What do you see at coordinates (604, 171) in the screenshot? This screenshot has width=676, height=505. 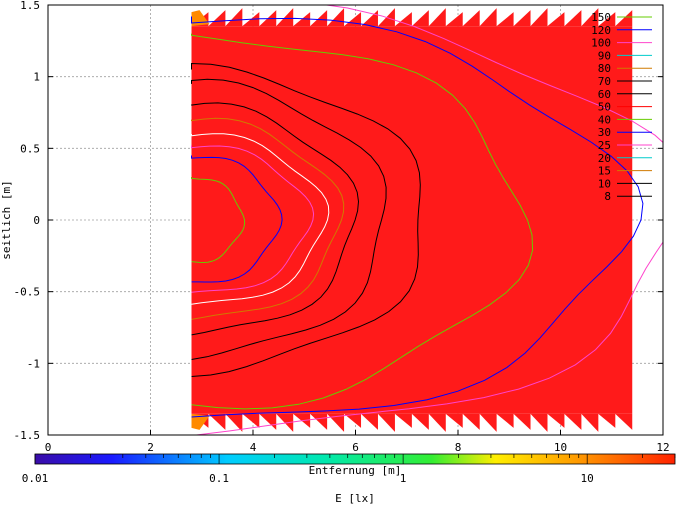 I see `legend-label: 15` at bounding box center [604, 171].